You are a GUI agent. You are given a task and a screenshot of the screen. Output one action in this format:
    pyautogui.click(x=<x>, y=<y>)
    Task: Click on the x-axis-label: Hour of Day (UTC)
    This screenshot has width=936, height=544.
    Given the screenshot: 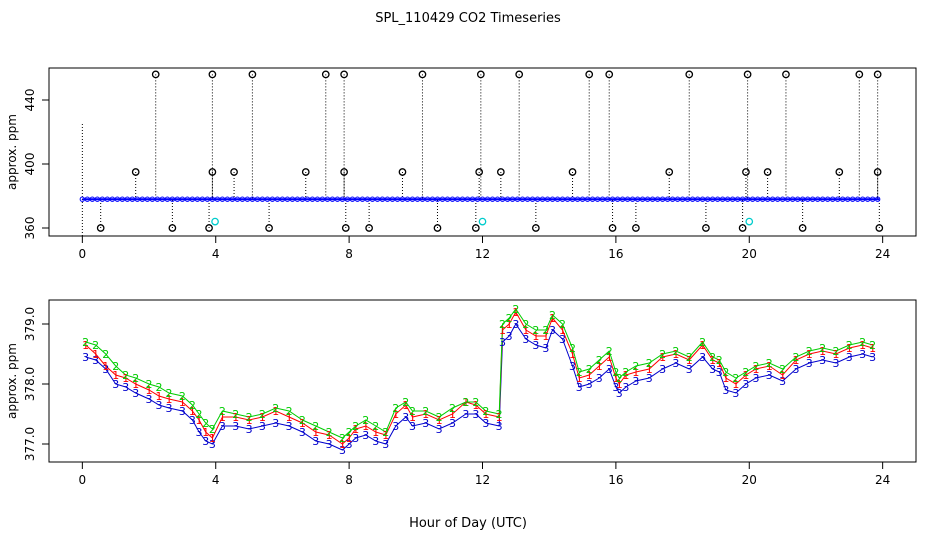 What is the action you would take?
    pyautogui.click(x=468, y=523)
    